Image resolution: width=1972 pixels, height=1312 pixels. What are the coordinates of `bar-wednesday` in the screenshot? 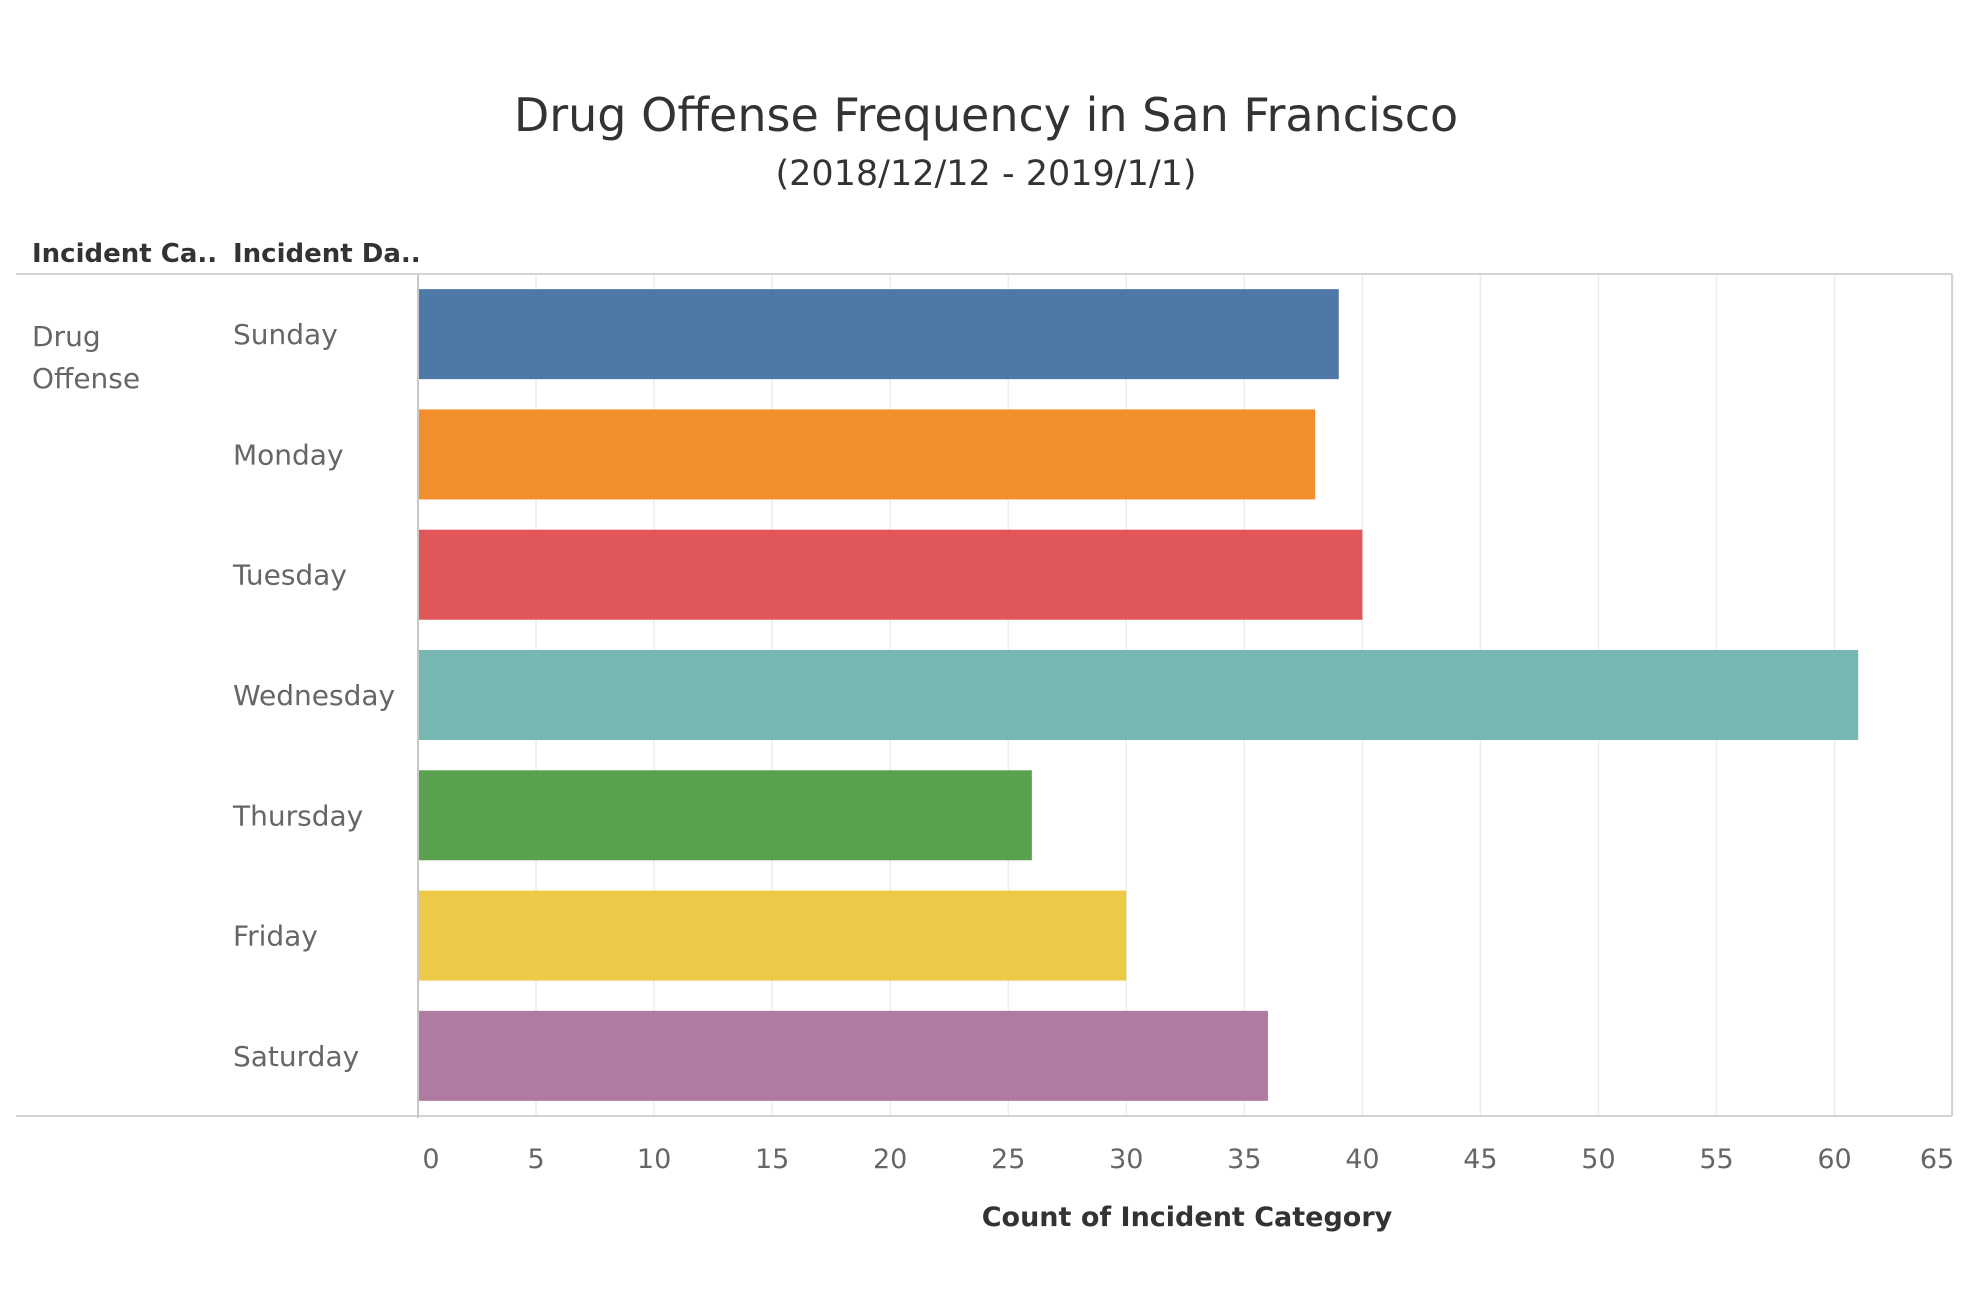 It's located at (1139, 695).